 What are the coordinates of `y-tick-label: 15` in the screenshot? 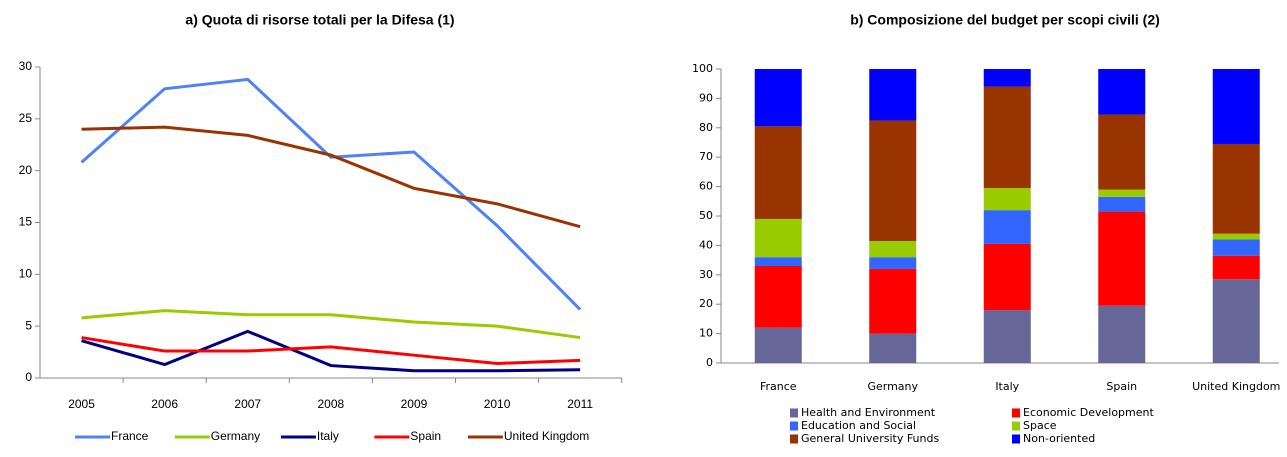 It's located at (26, 222).